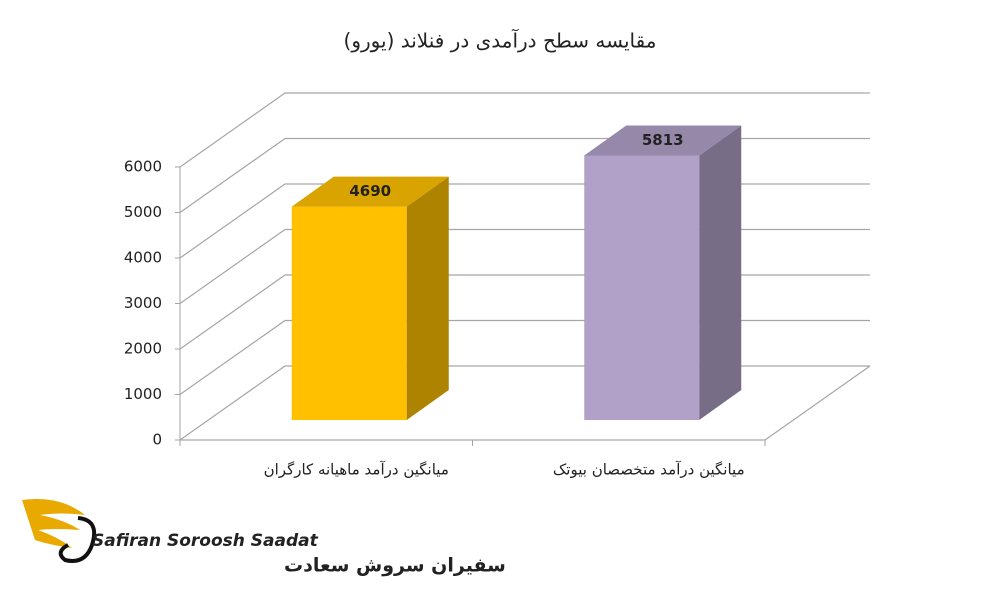 This screenshot has height=600, width=1000. Describe the element at coordinates (143, 394) in the screenshot. I see `y-tick-label: 1000` at that location.